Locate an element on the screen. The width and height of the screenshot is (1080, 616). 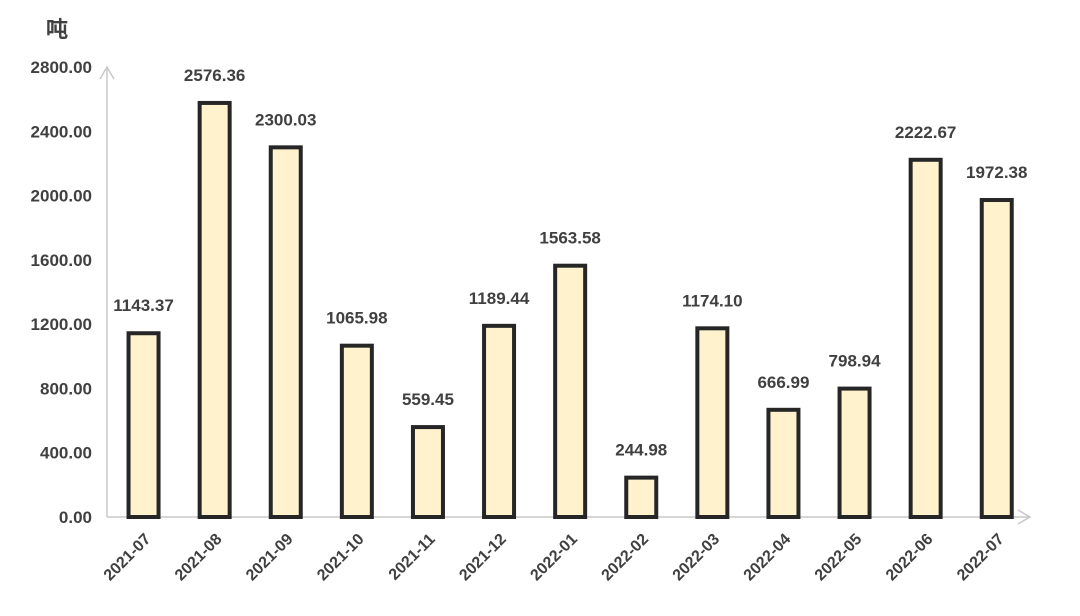
y-axis-arrow is located at coordinates (107, 72).